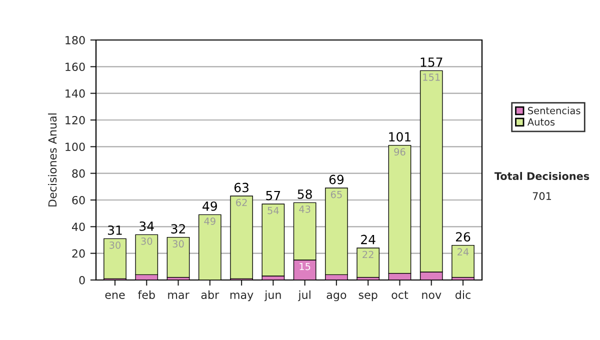  What do you see at coordinates (304, 209) in the screenshot?
I see `data-label: 43` at bounding box center [304, 209].